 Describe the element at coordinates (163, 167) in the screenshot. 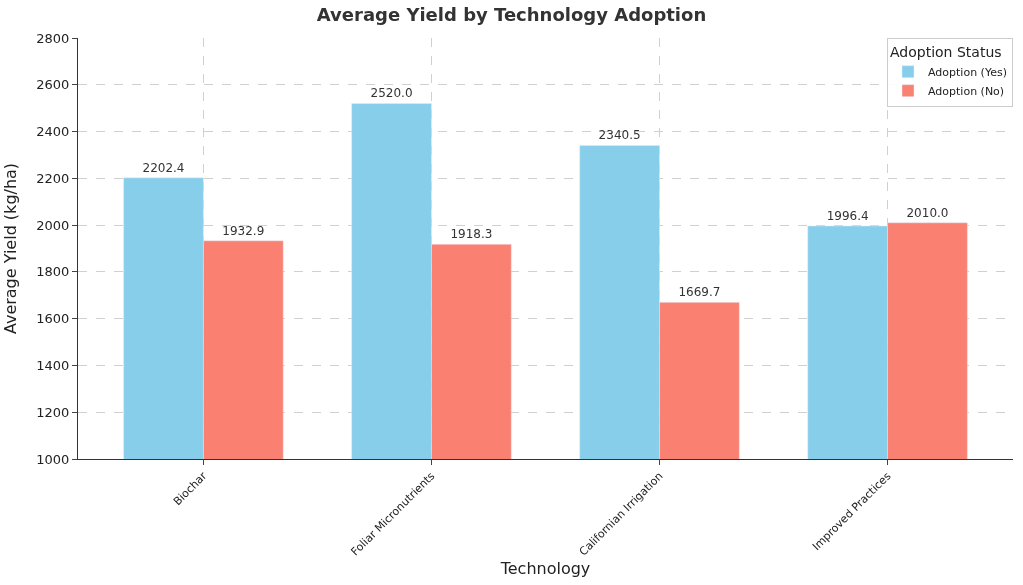

I see `data-label: 2202.4` at that location.